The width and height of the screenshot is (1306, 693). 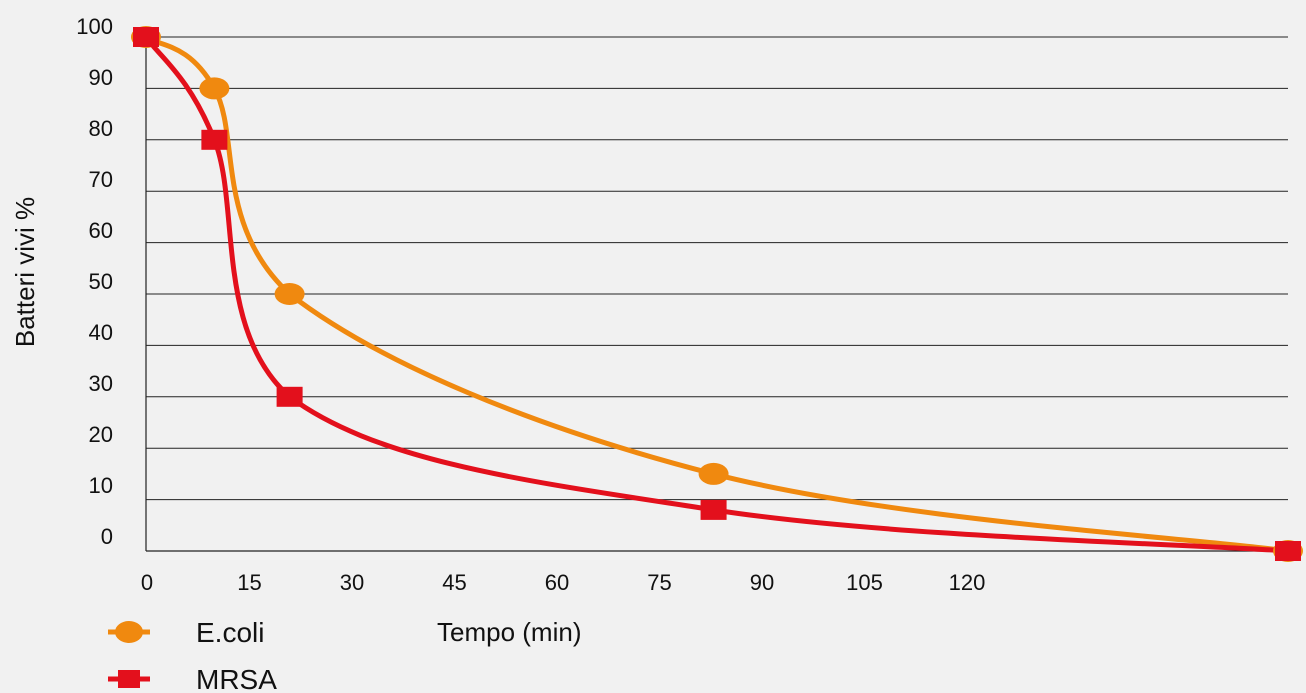 I want to click on x-tick-label: 30, so click(x=352, y=582).